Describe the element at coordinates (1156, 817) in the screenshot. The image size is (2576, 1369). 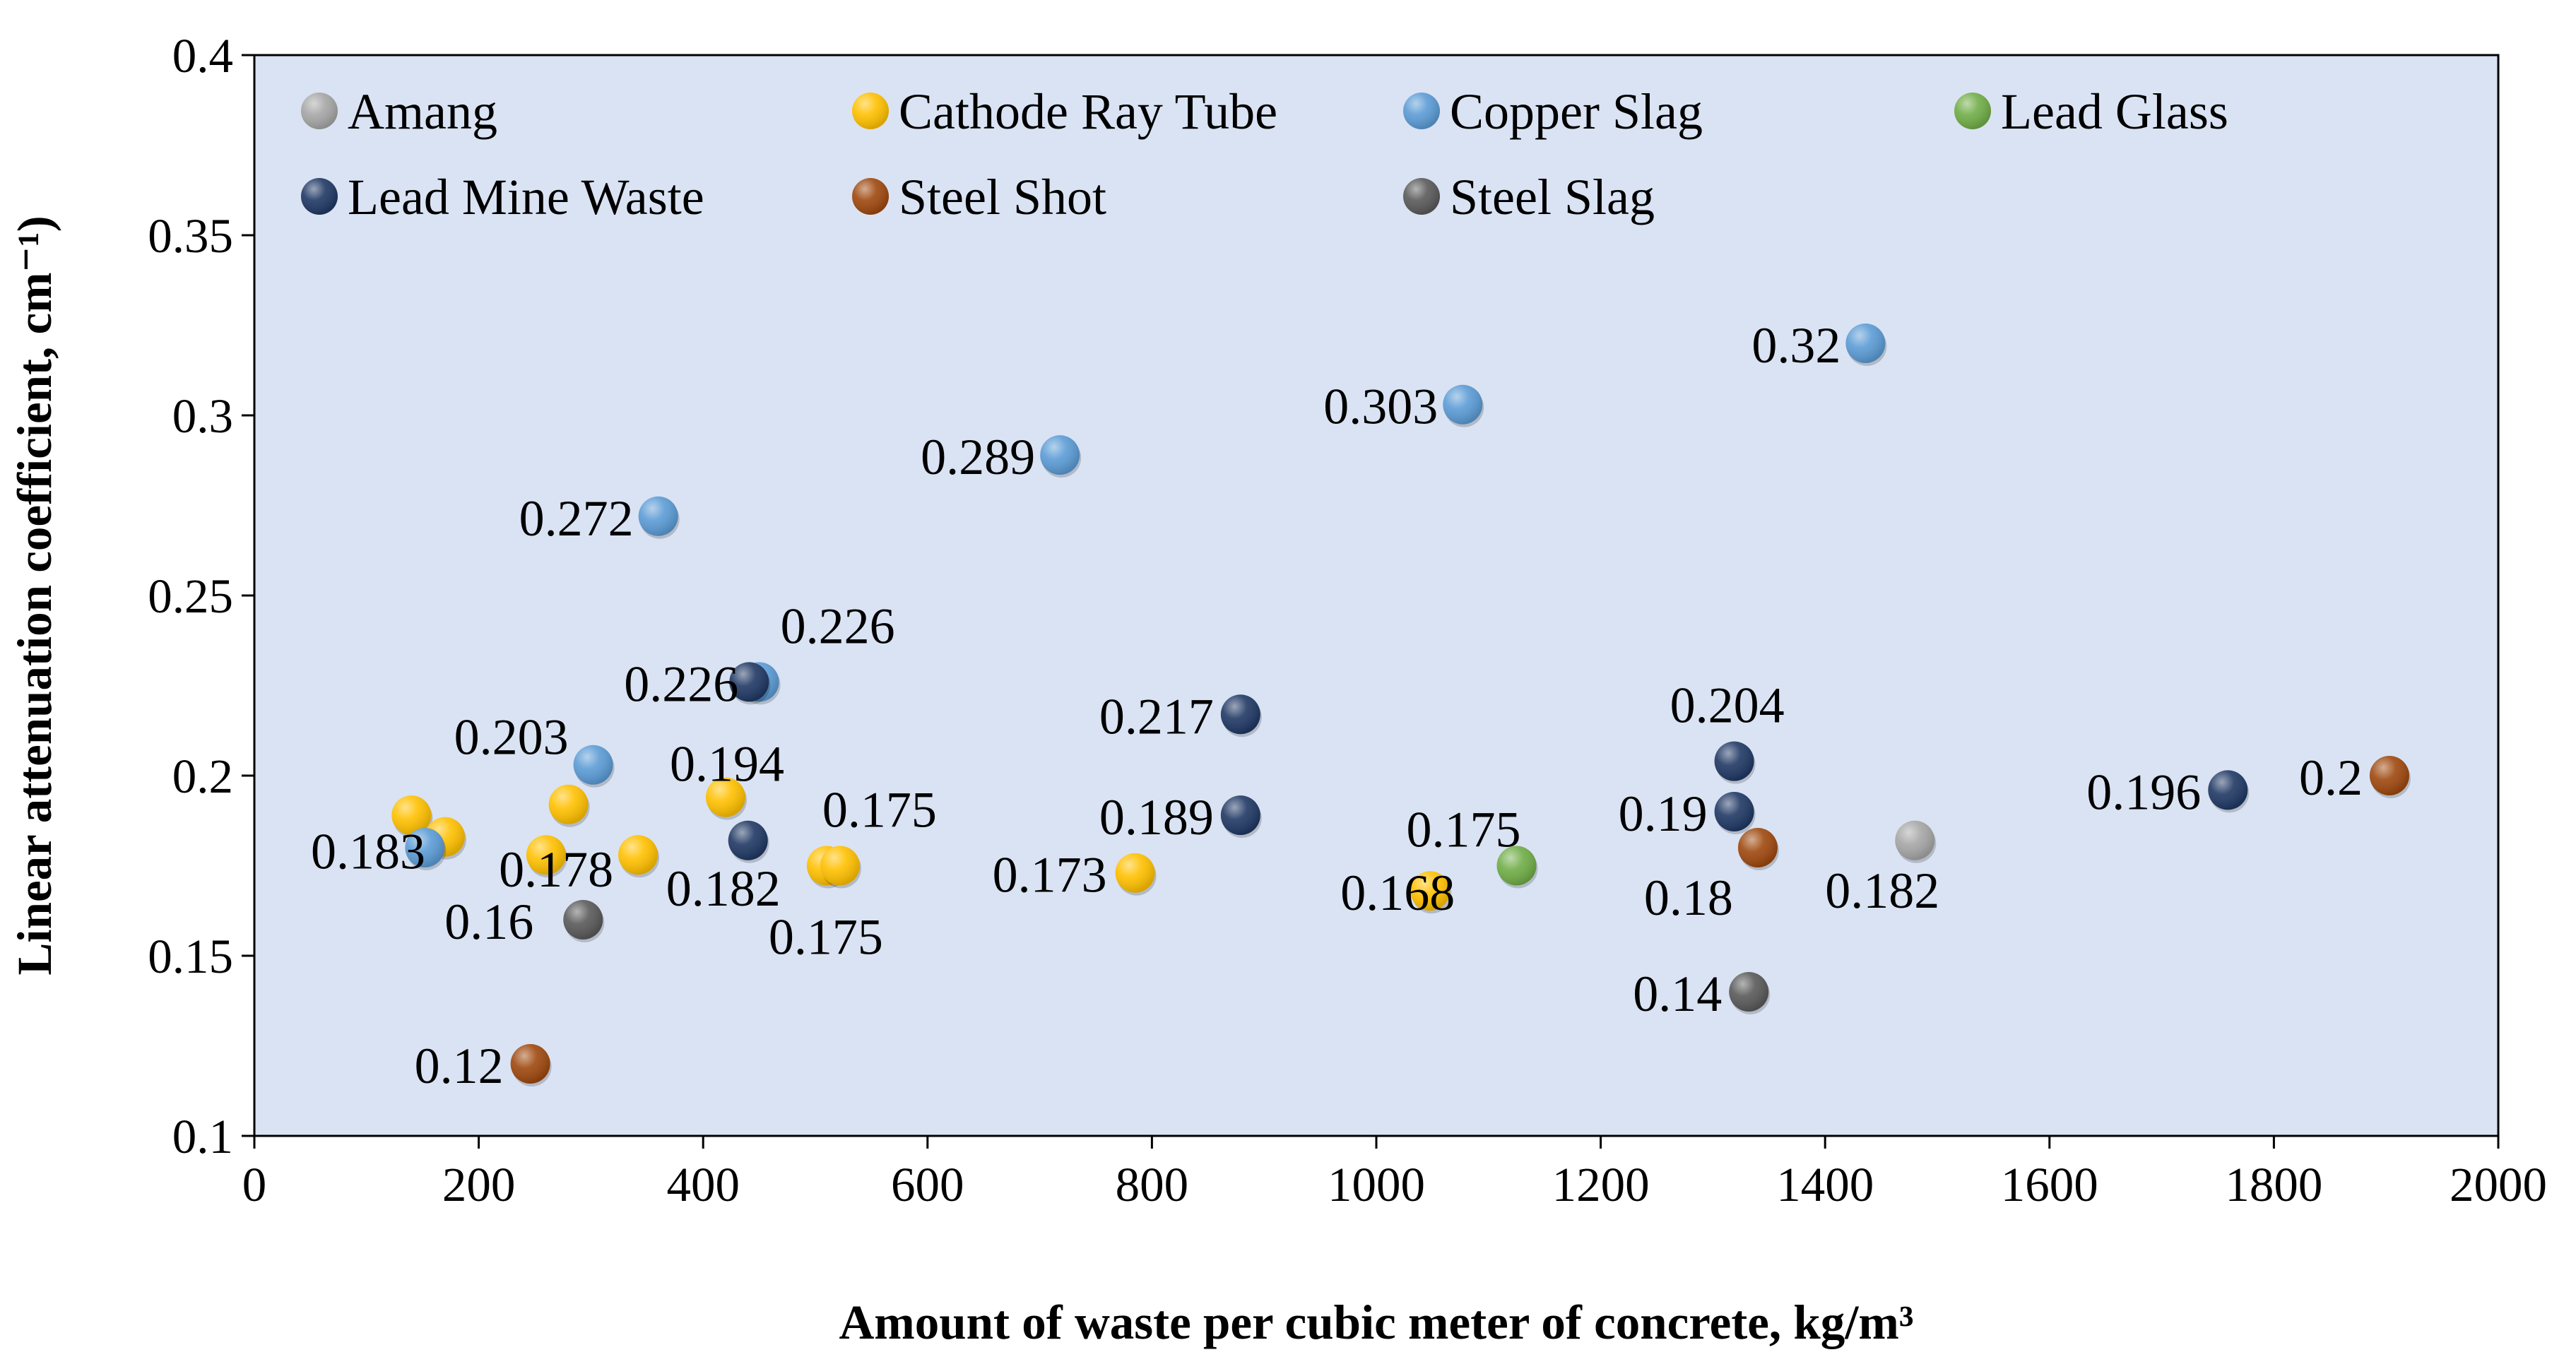
I see `data-label: 0.189` at that location.